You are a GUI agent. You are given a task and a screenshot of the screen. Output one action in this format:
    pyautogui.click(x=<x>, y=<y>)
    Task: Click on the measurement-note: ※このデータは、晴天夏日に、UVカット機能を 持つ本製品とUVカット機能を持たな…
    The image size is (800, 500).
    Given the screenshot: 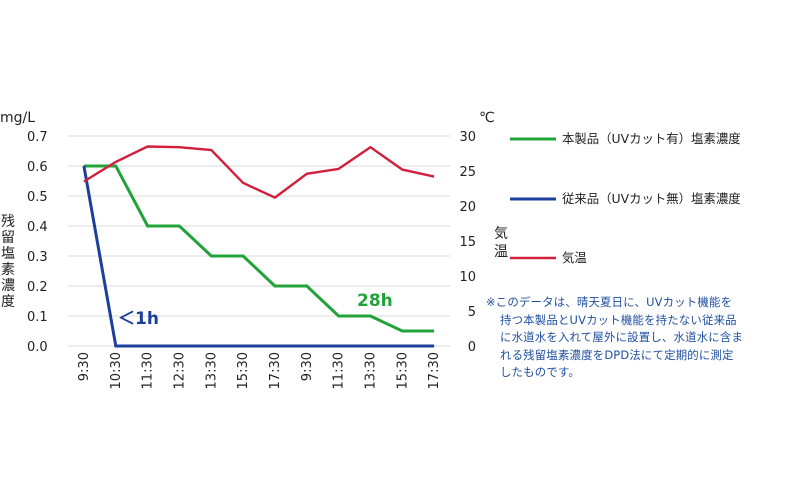 What is the action you would take?
    pyautogui.click(x=642, y=338)
    